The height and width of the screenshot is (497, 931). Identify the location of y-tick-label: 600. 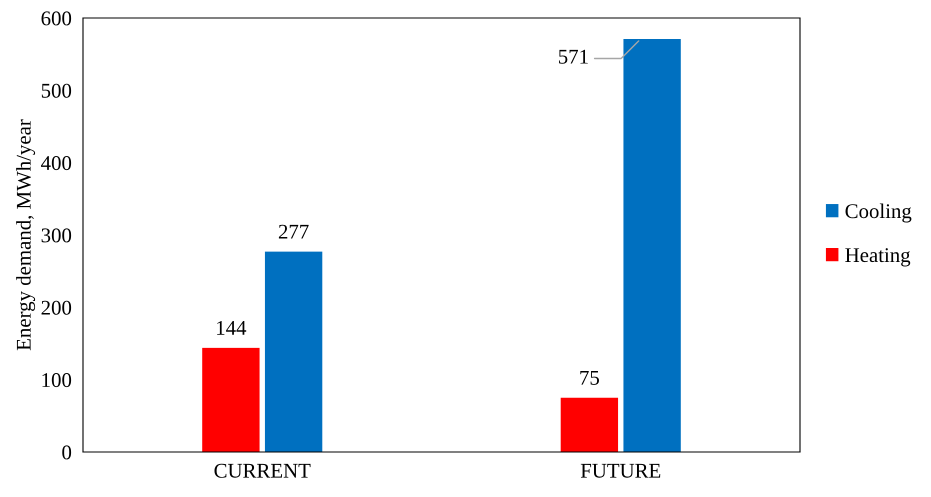
(57, 18).